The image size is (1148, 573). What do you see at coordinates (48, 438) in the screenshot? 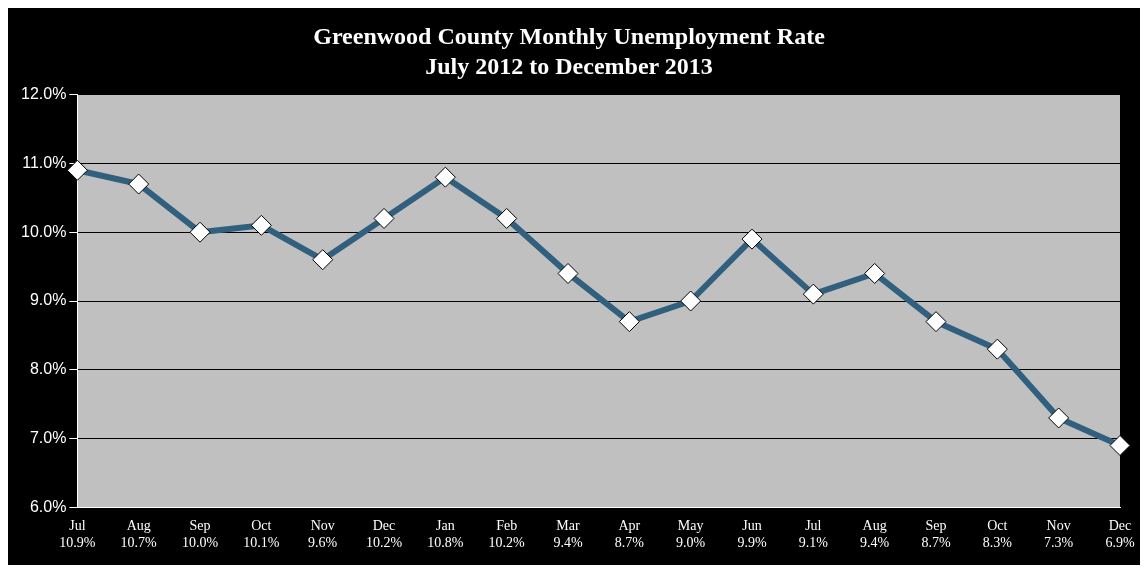
I see `y-tick-label: 7.0%` at bounding box center [48, 438].